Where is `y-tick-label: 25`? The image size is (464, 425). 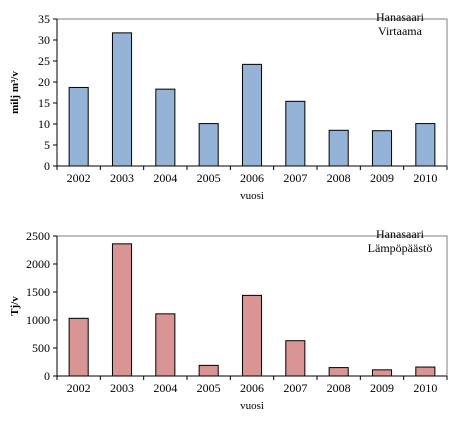
y-tick-label: 25 is located at coordinates (44, 61).